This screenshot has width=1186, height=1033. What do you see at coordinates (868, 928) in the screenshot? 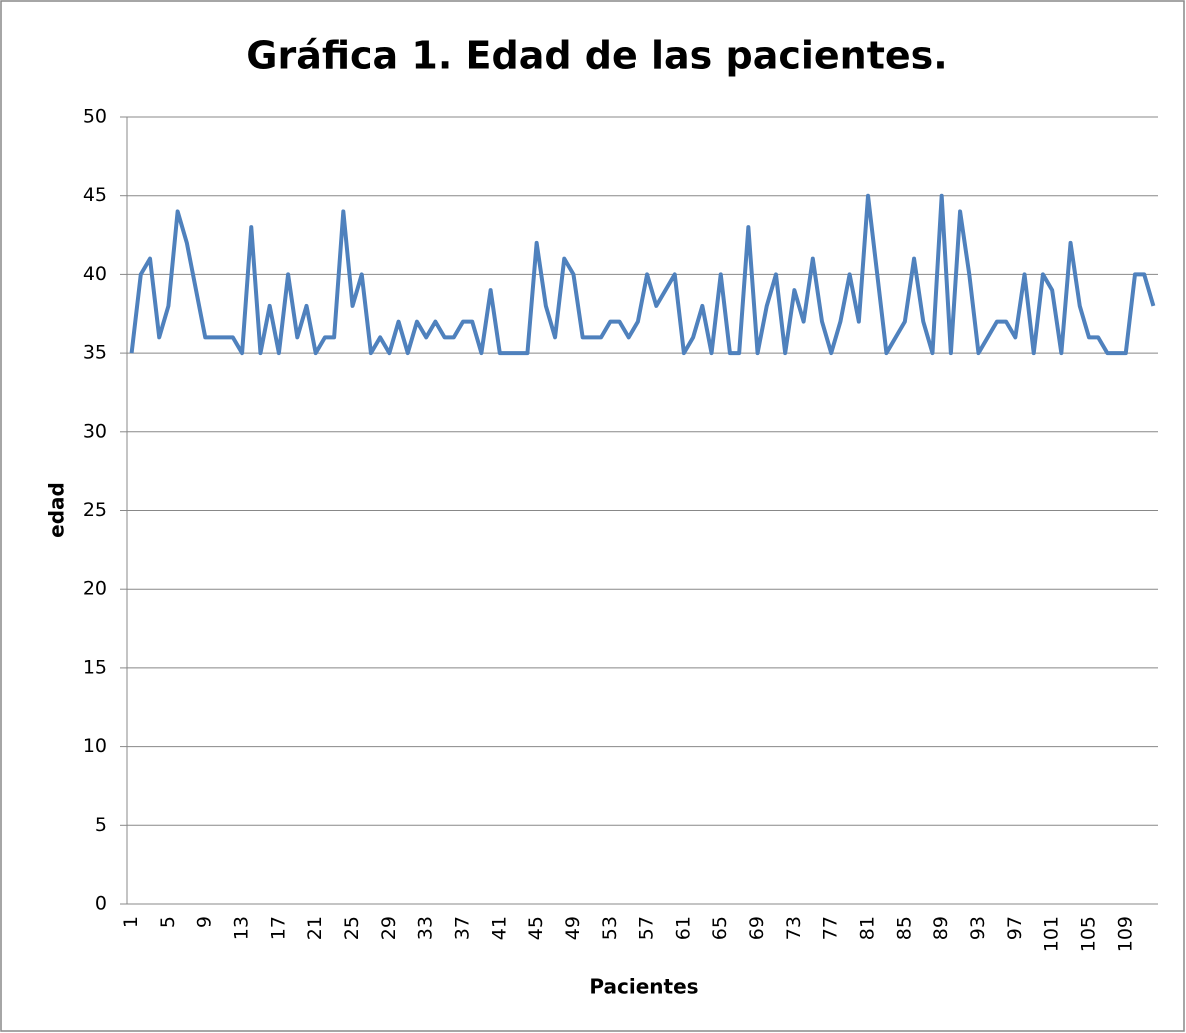
I see `x-tick-label: 81` at bounding box center [868, 928].